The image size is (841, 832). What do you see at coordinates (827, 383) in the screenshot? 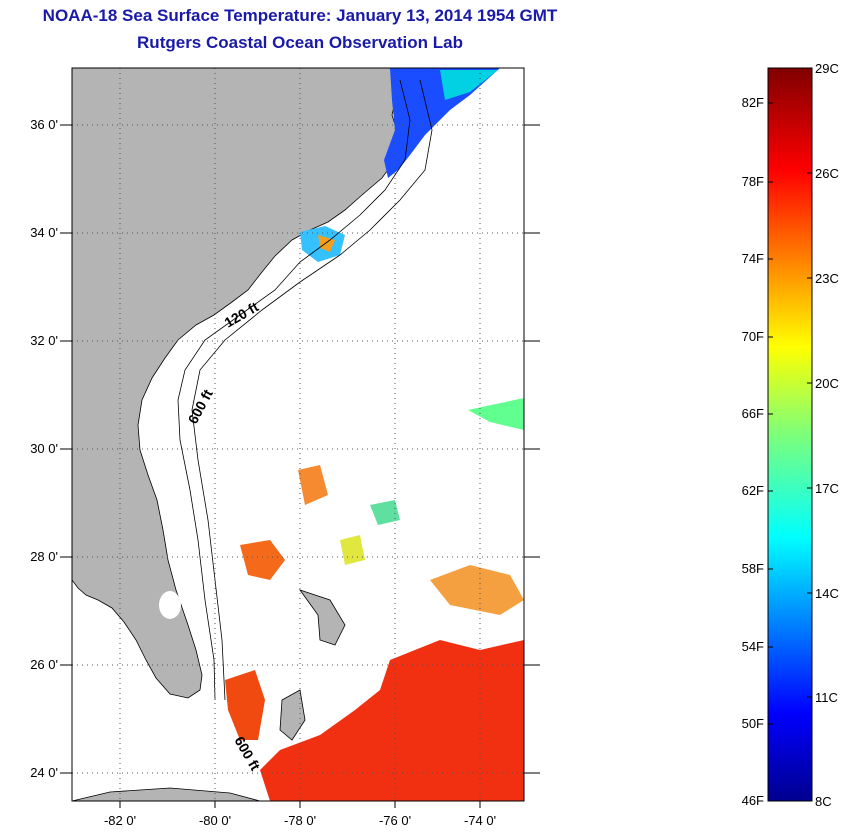
I see `colorbar-c-label: 20C` at bounding box center [827, 383].